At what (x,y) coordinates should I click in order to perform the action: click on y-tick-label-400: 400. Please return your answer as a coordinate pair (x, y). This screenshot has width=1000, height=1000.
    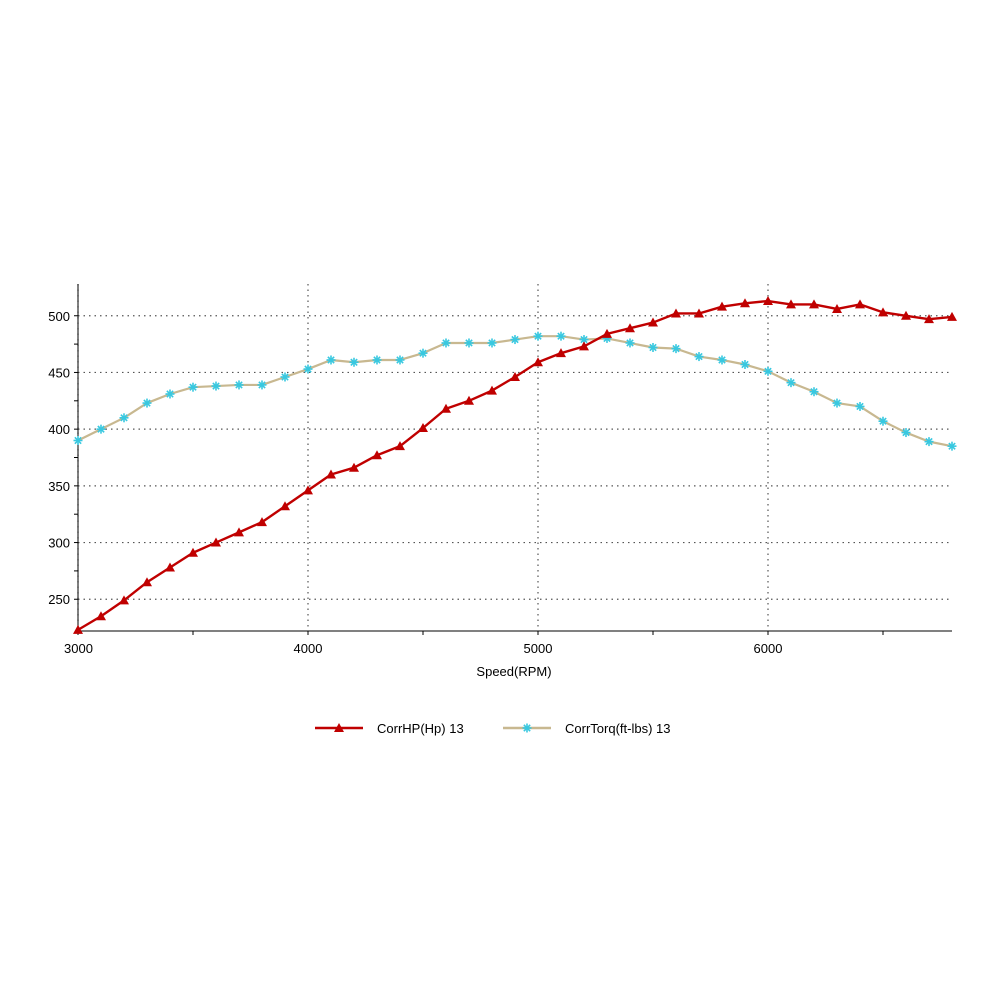
    Looking at the image, I should click on (59, 429).